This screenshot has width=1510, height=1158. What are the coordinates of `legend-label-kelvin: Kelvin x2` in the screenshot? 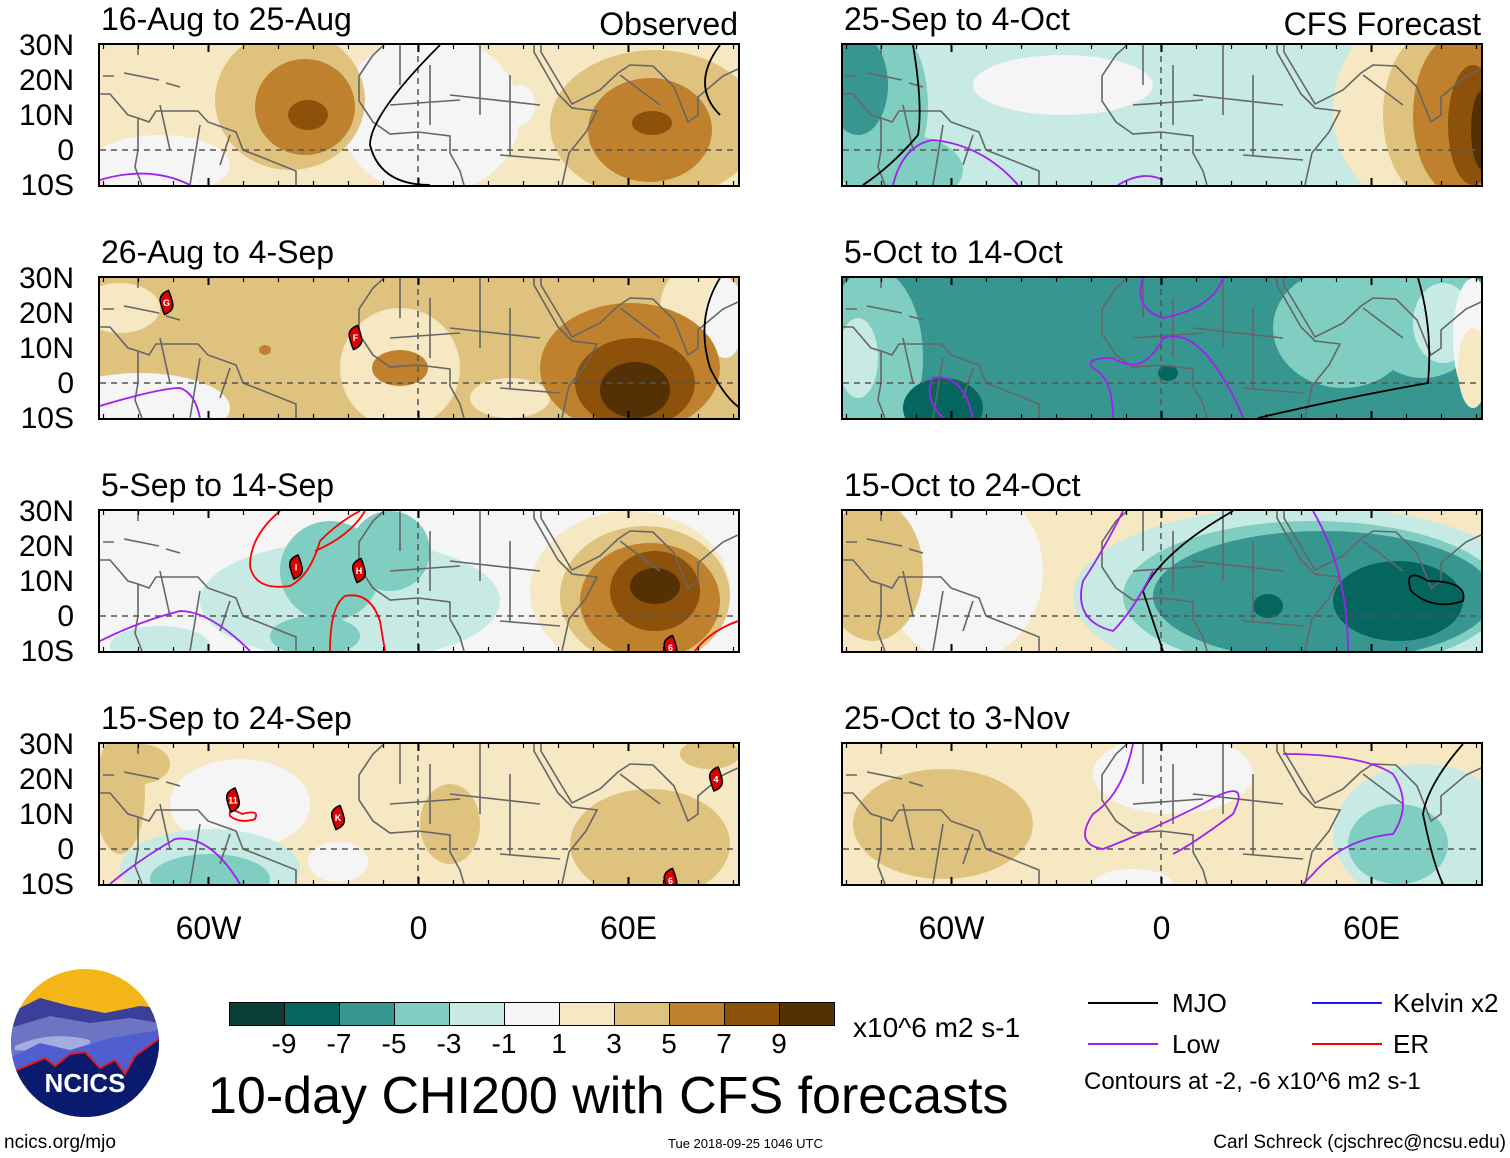 It's located at (1446, 1003).